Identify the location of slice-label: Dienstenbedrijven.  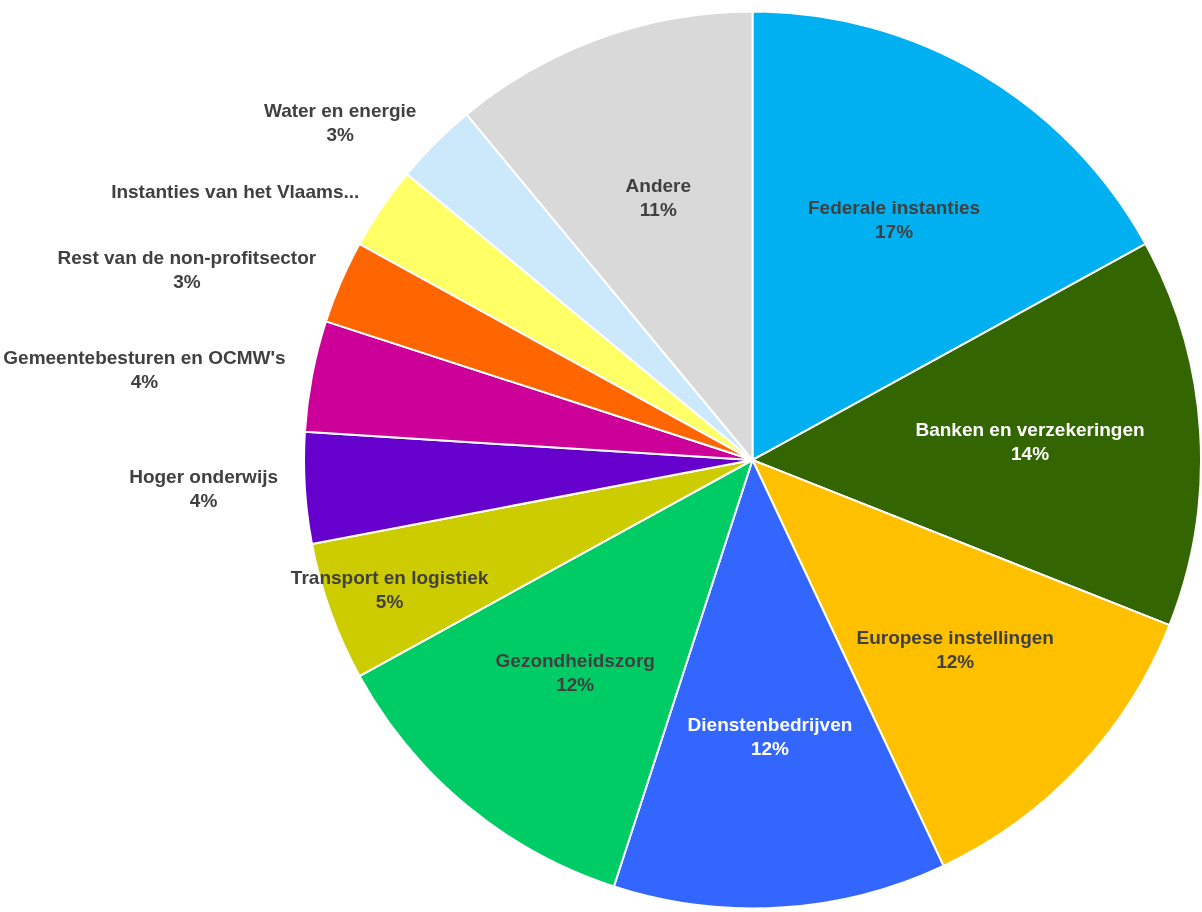
(770, 724).